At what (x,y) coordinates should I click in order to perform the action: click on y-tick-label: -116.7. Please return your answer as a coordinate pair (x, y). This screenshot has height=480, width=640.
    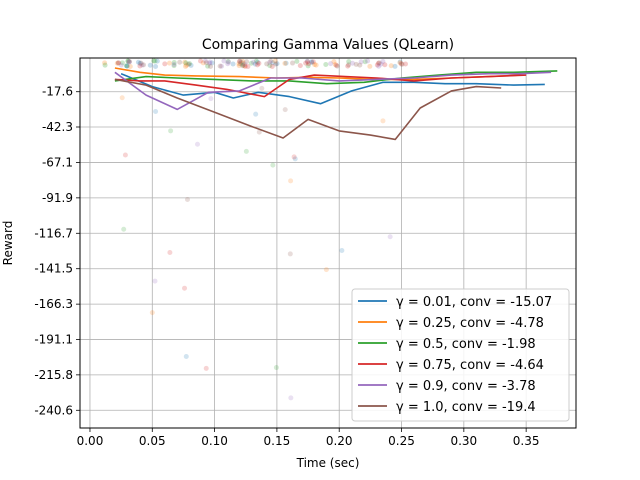
    Looking at the image, I should click on (53, 233).